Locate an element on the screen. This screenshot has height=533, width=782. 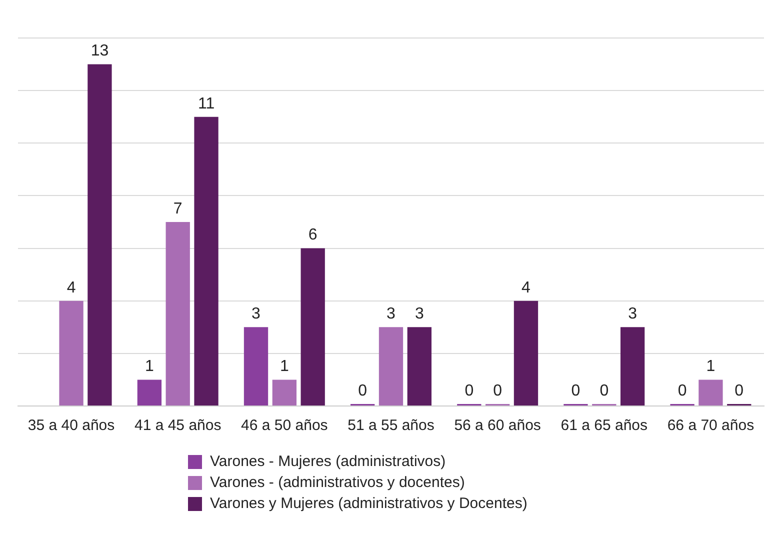
x-tick-label: 46 a 50 años is located at coordinates (284, 425).